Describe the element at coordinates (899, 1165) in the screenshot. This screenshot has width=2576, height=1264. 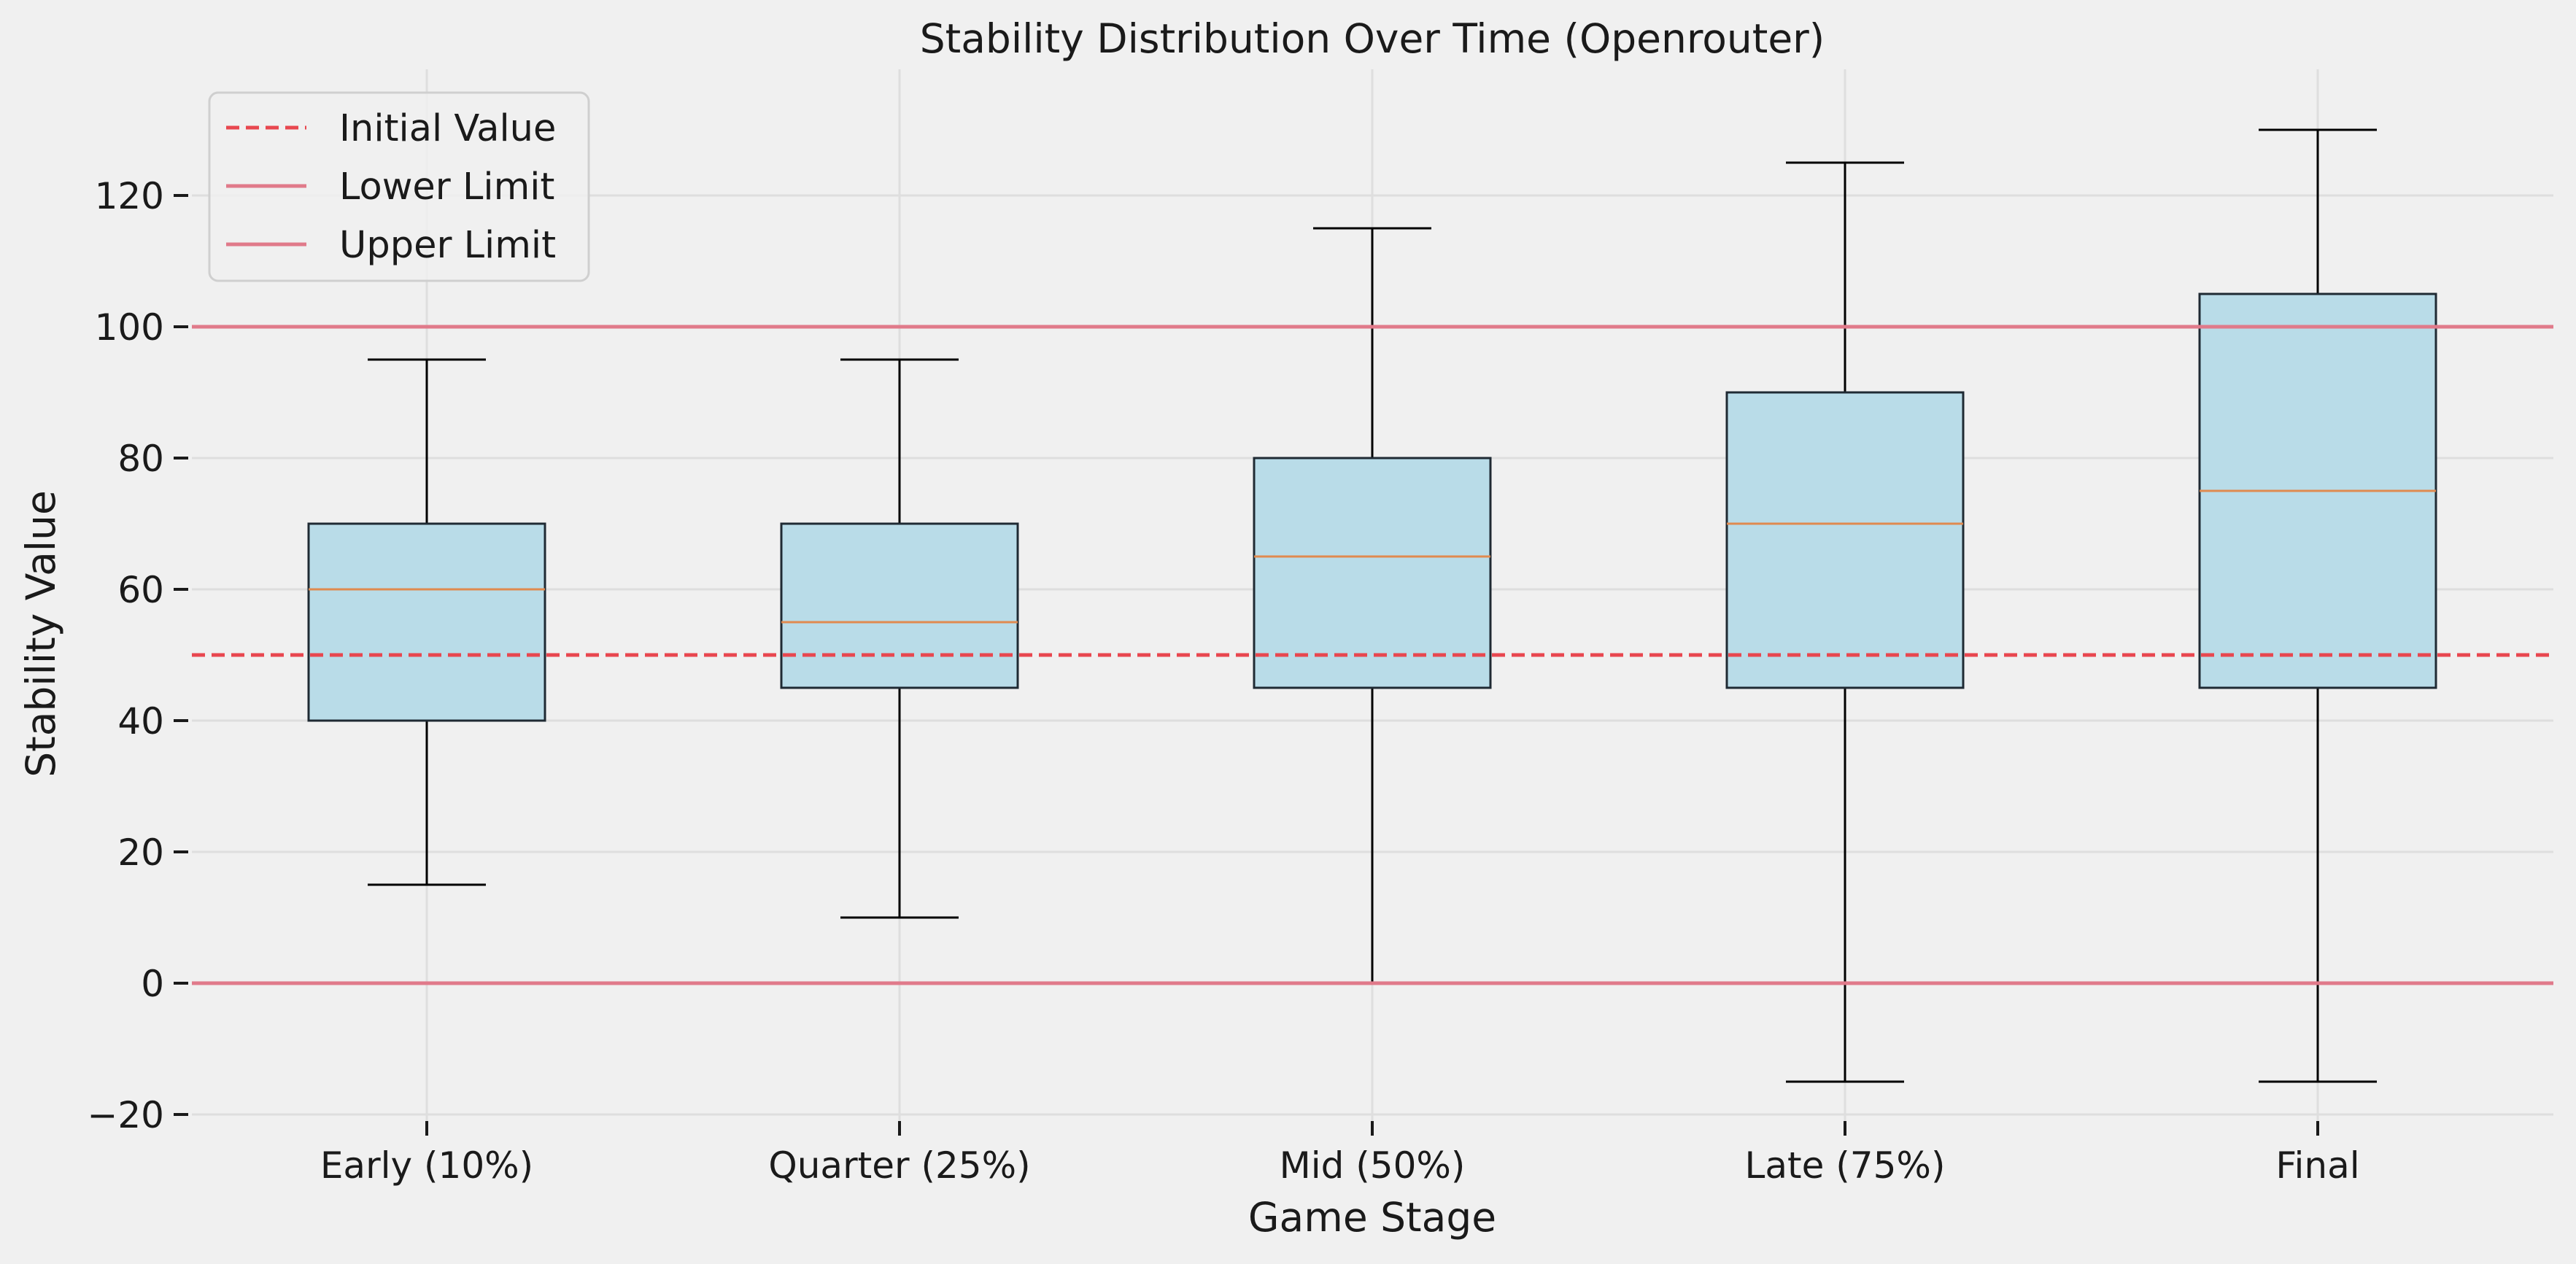
I see `x-tick-label: Quarter (25%)` at that location.